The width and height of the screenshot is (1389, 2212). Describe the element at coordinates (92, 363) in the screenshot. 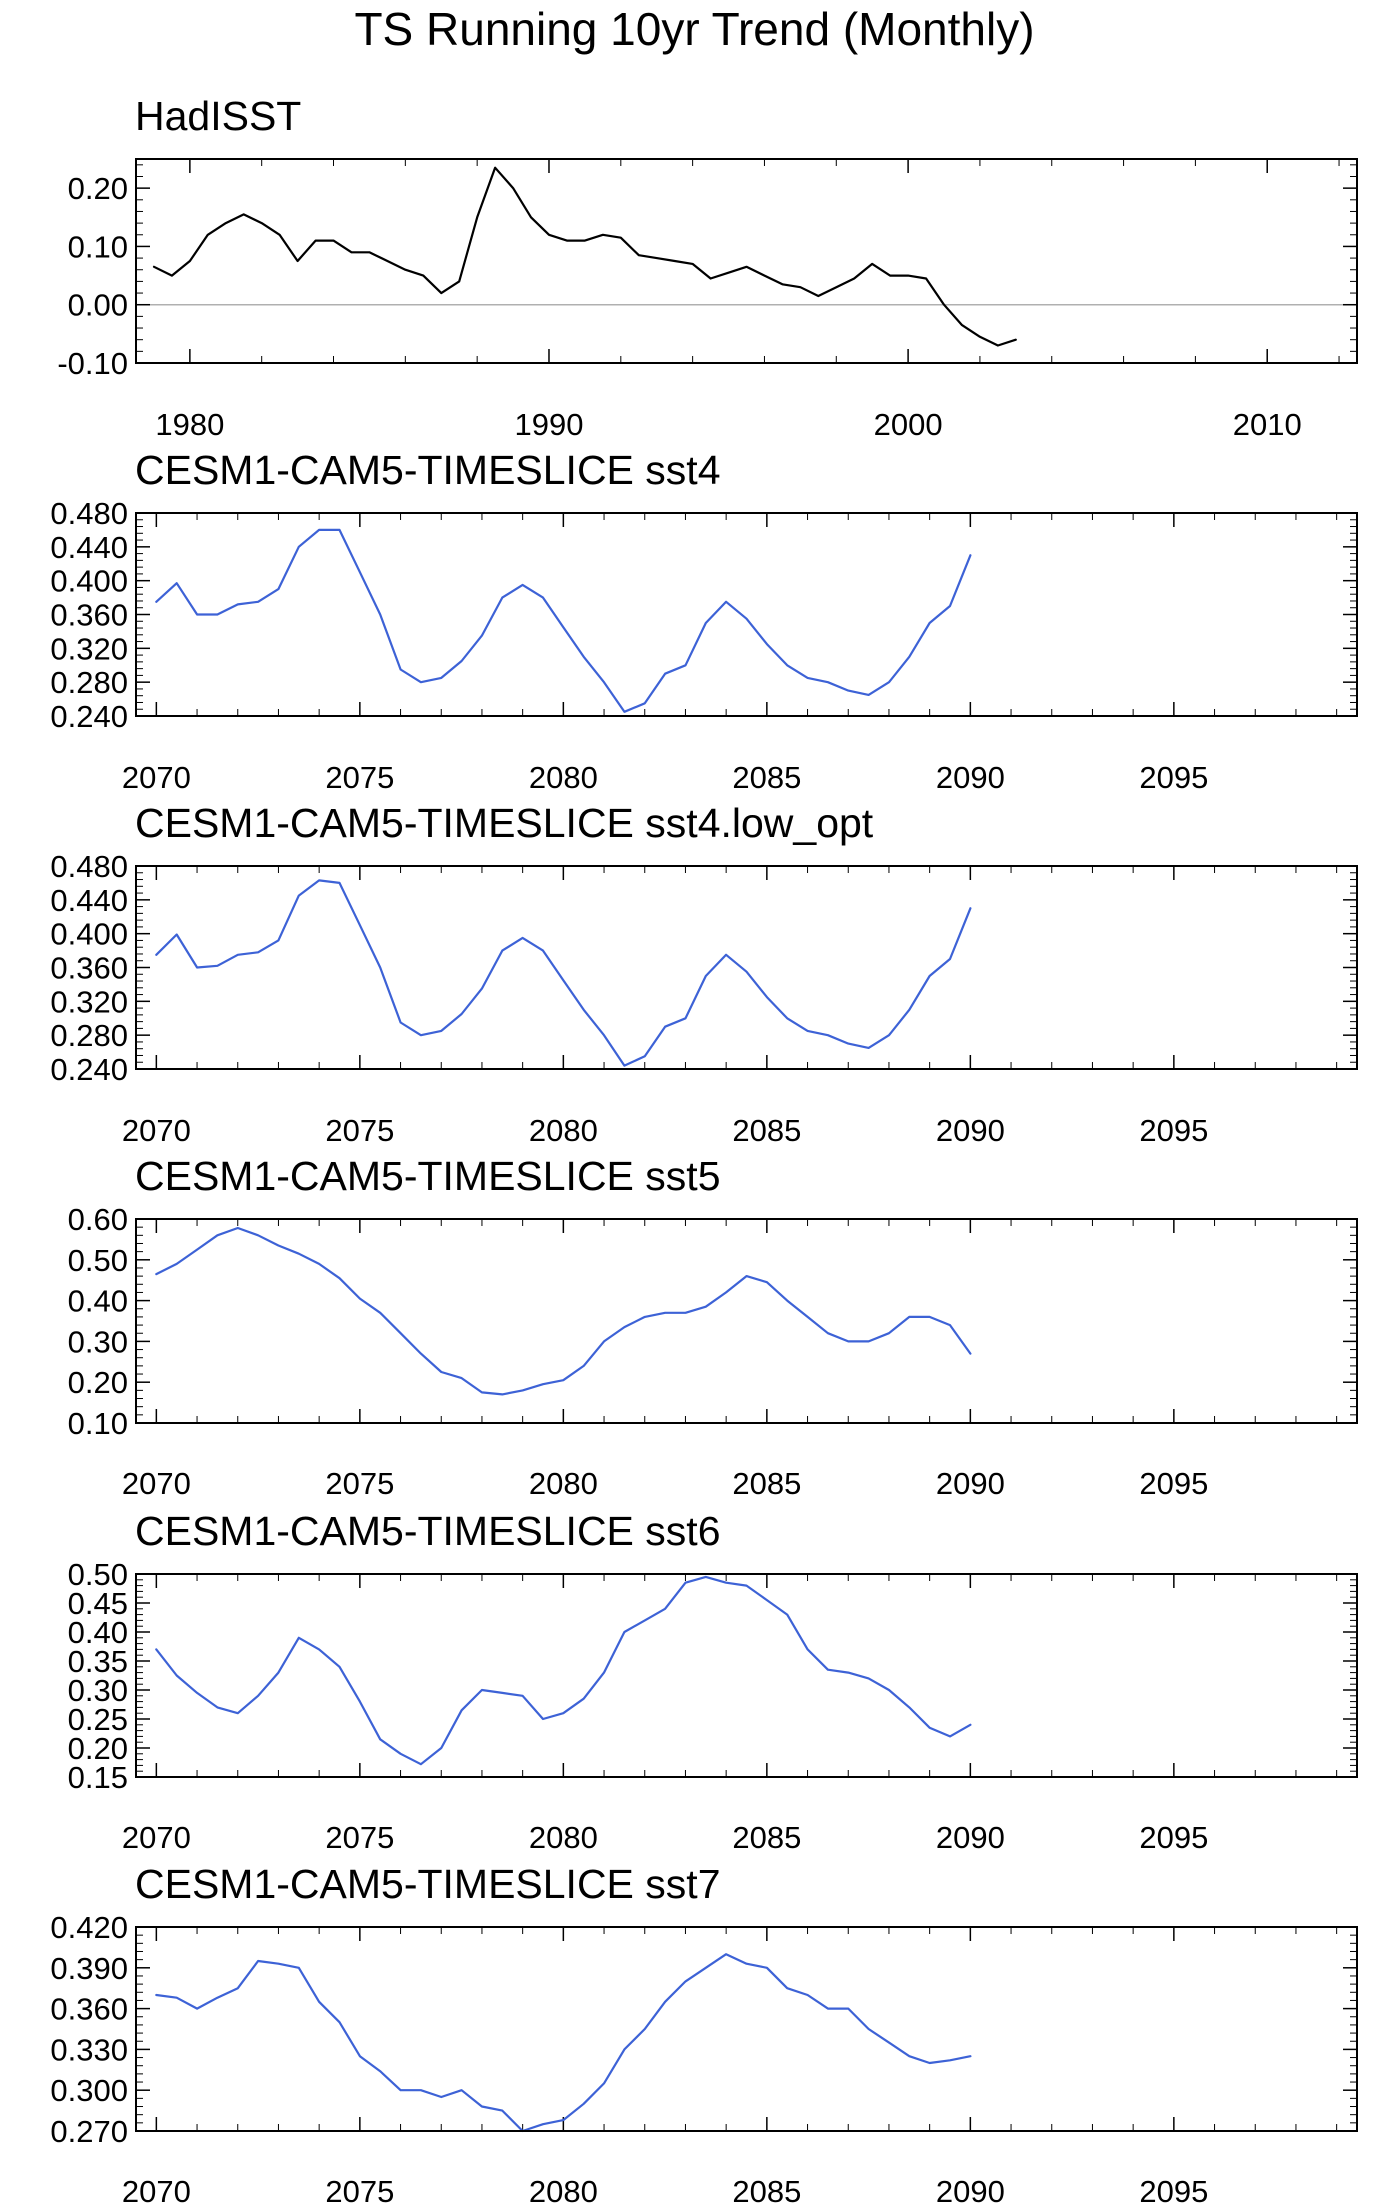

I see `y-tick-label: -0.10` at that location.